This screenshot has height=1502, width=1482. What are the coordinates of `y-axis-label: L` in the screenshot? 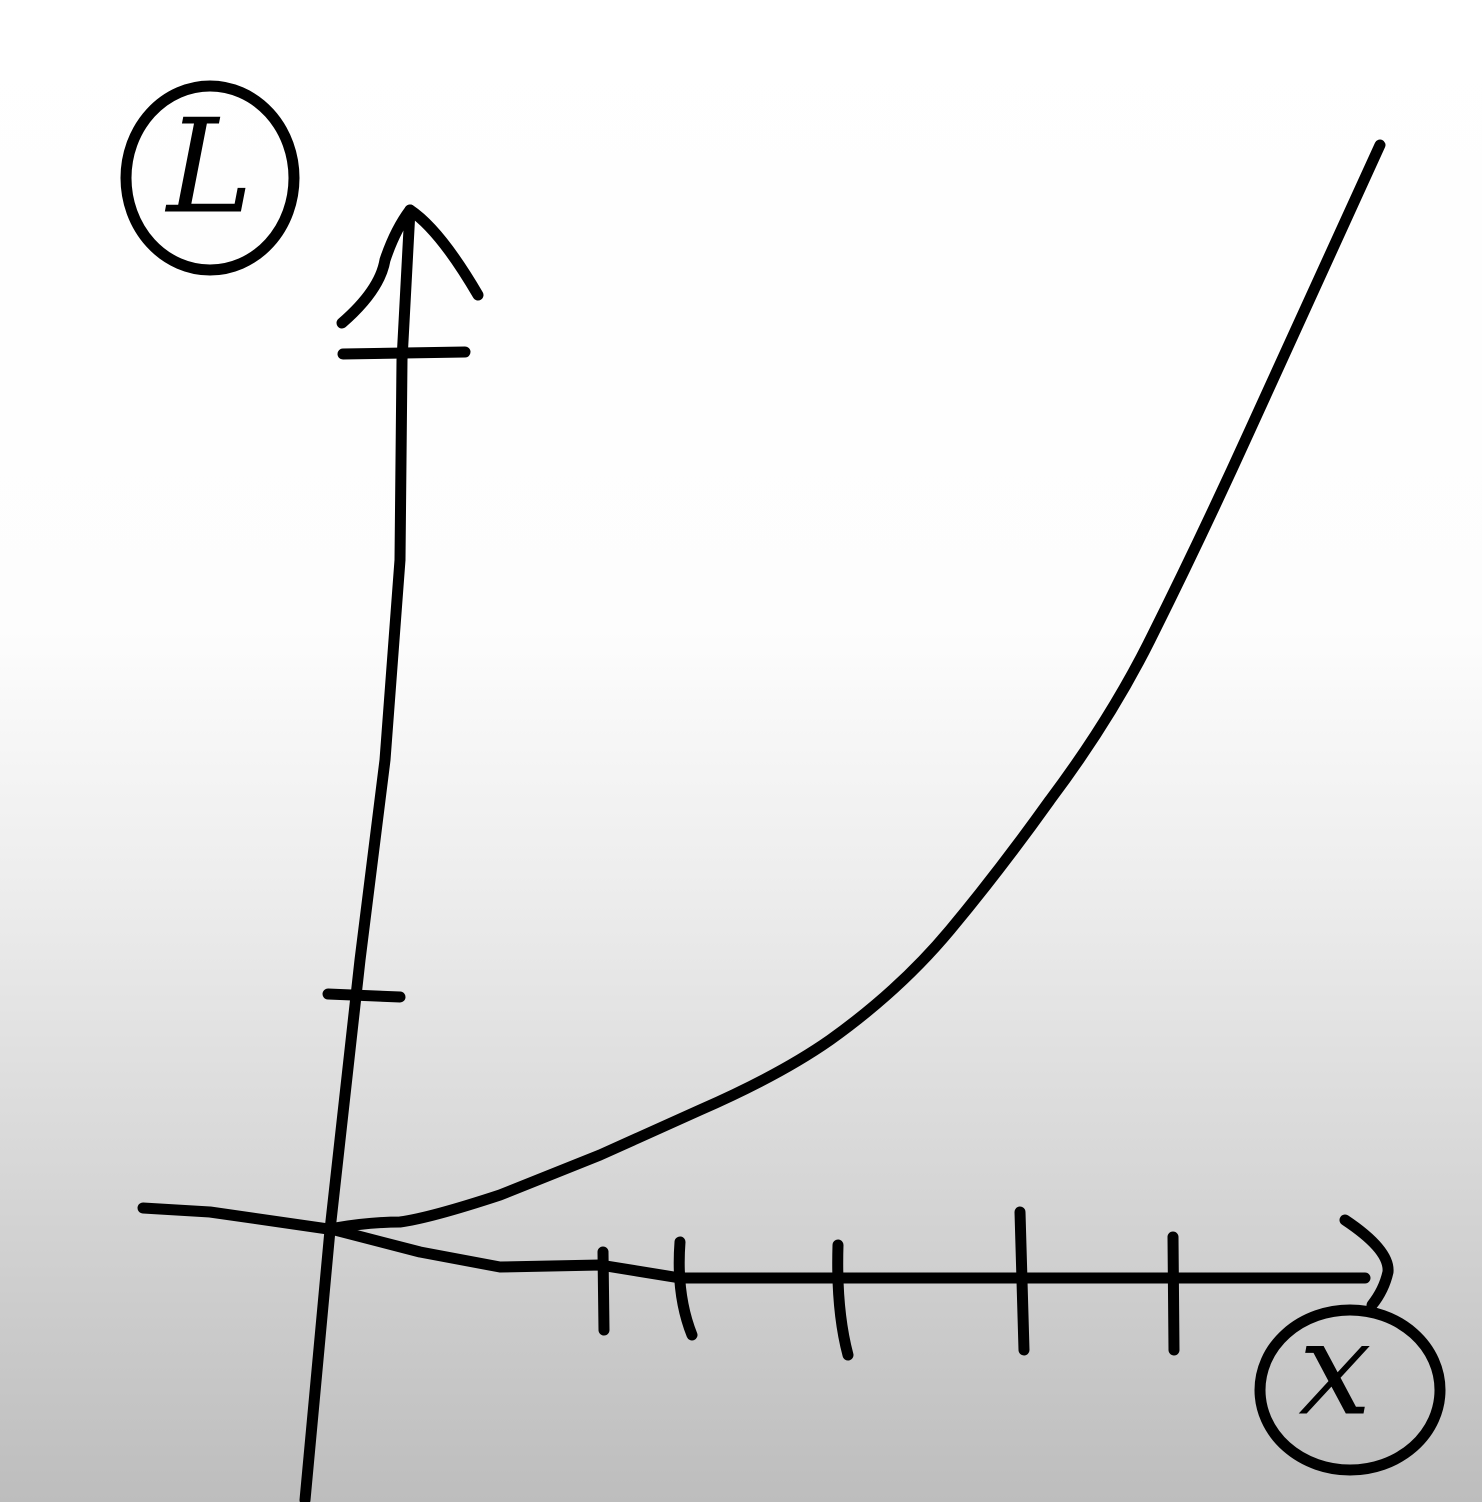 It's located at (209, 167).